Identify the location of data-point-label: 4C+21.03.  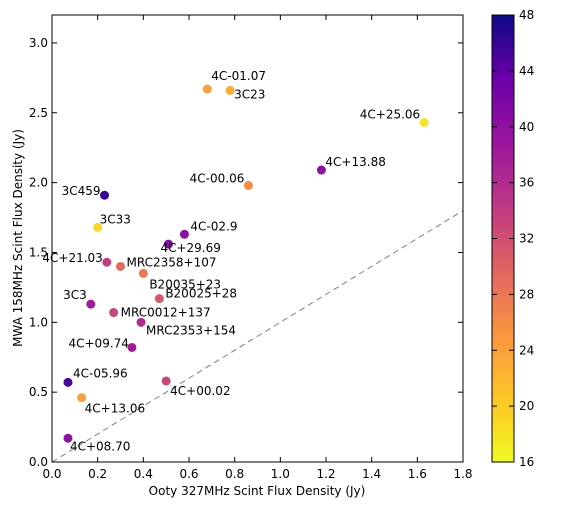
(72, 258).